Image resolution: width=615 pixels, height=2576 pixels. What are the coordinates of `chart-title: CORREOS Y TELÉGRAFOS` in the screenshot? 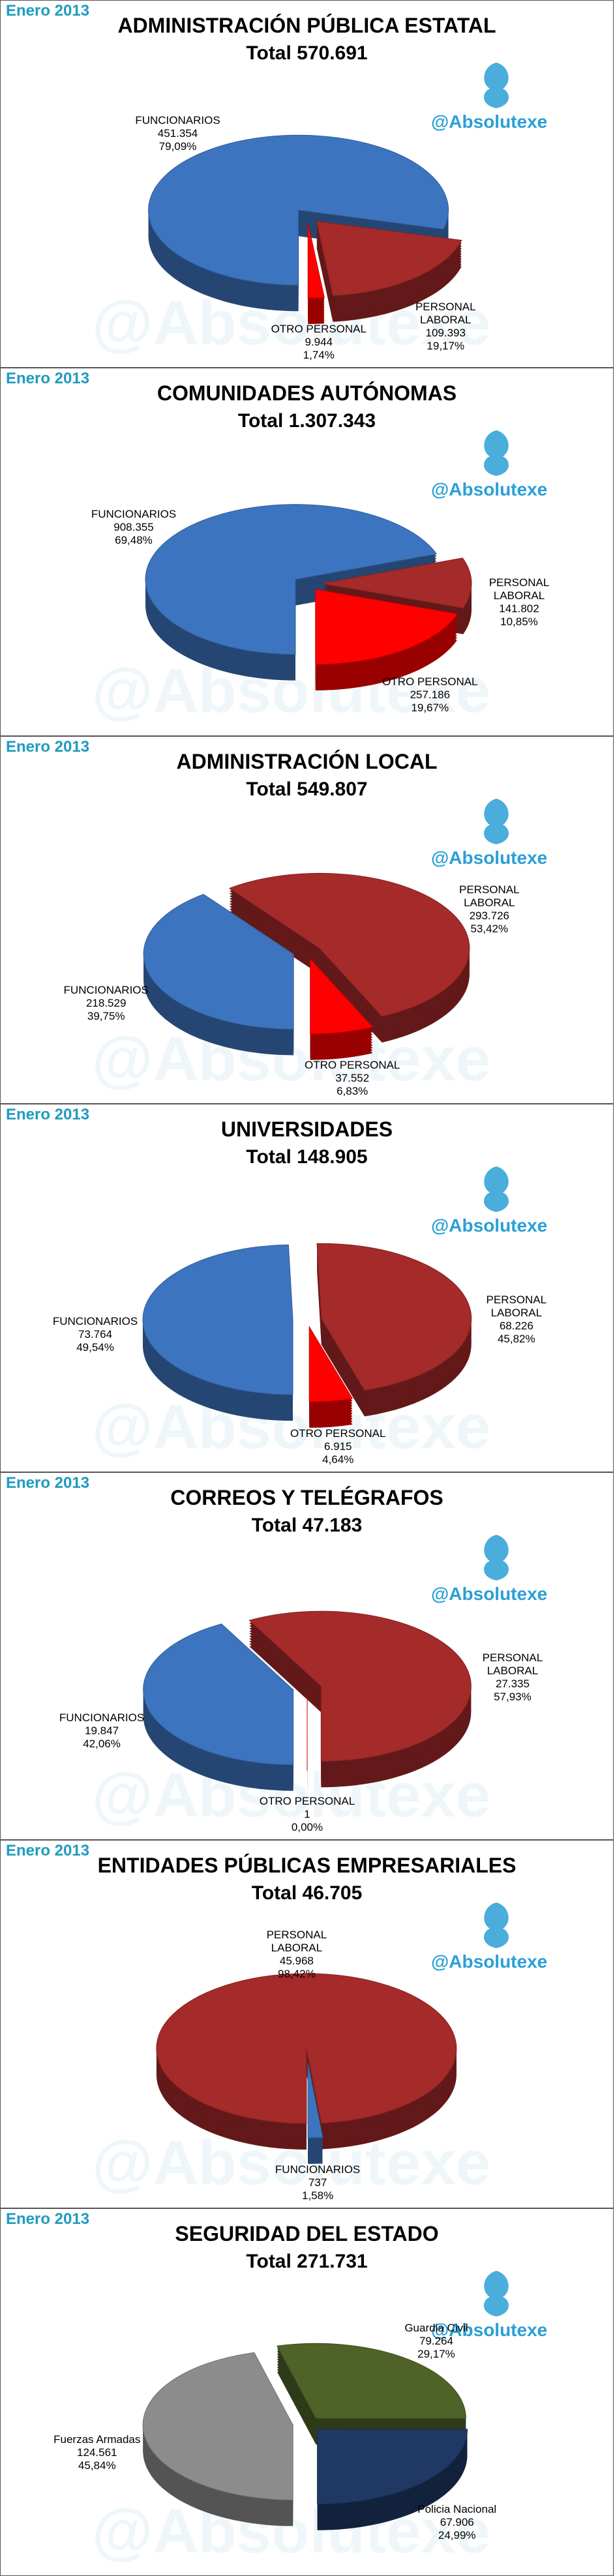 It's located at (306, 1497).